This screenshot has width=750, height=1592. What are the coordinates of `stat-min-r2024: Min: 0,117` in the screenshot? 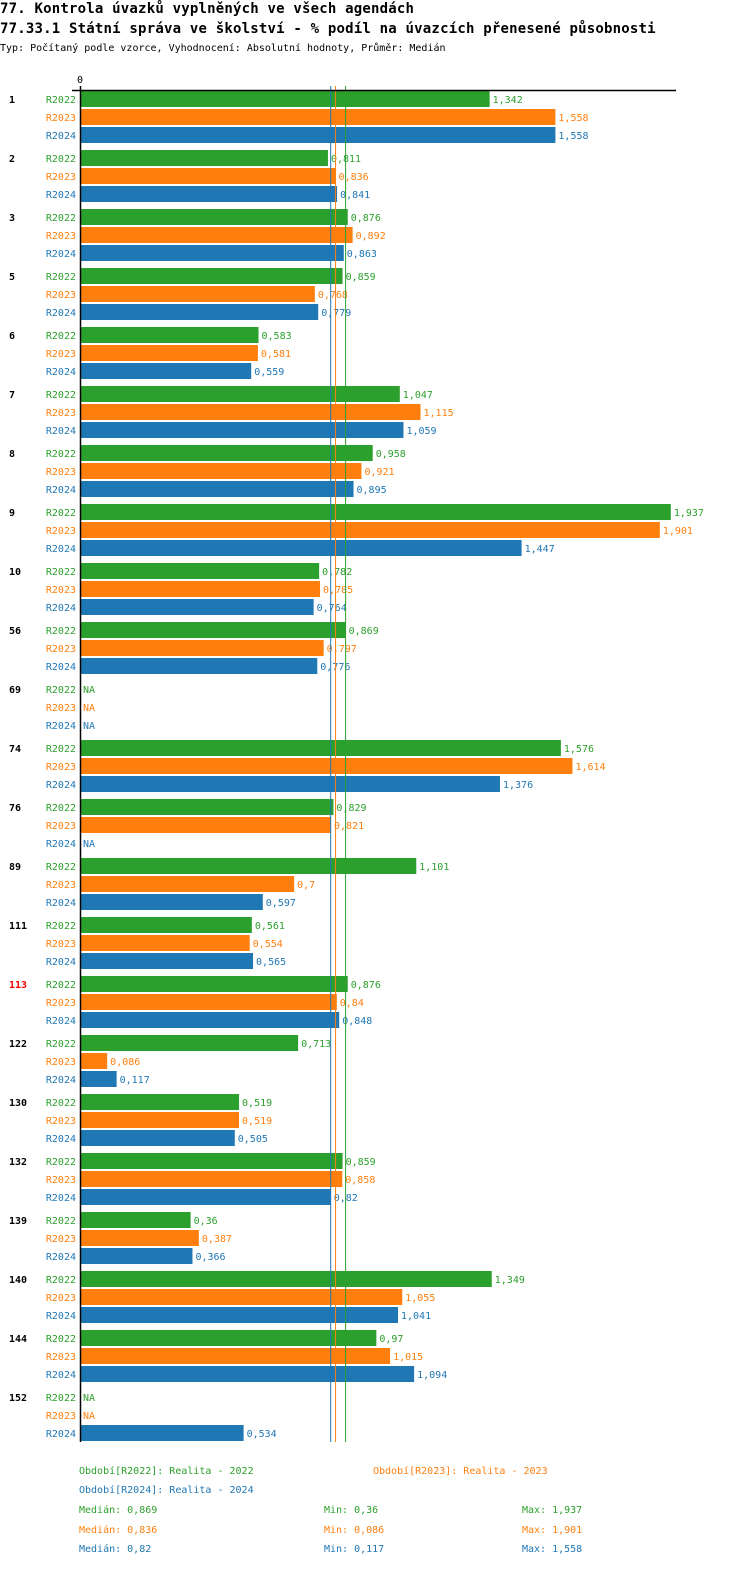 It's located at (354, 1549).